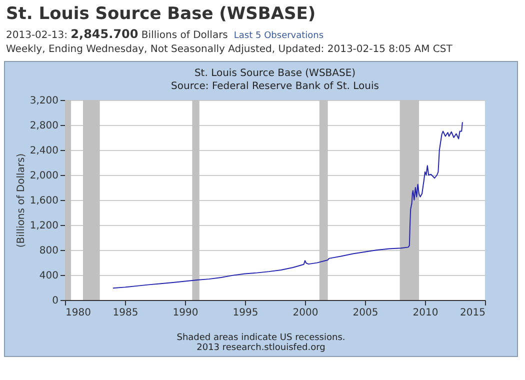 The width and height of the screenshot is (525, 380). I want to click on x-tick-label: 2015, so click(473, 313).